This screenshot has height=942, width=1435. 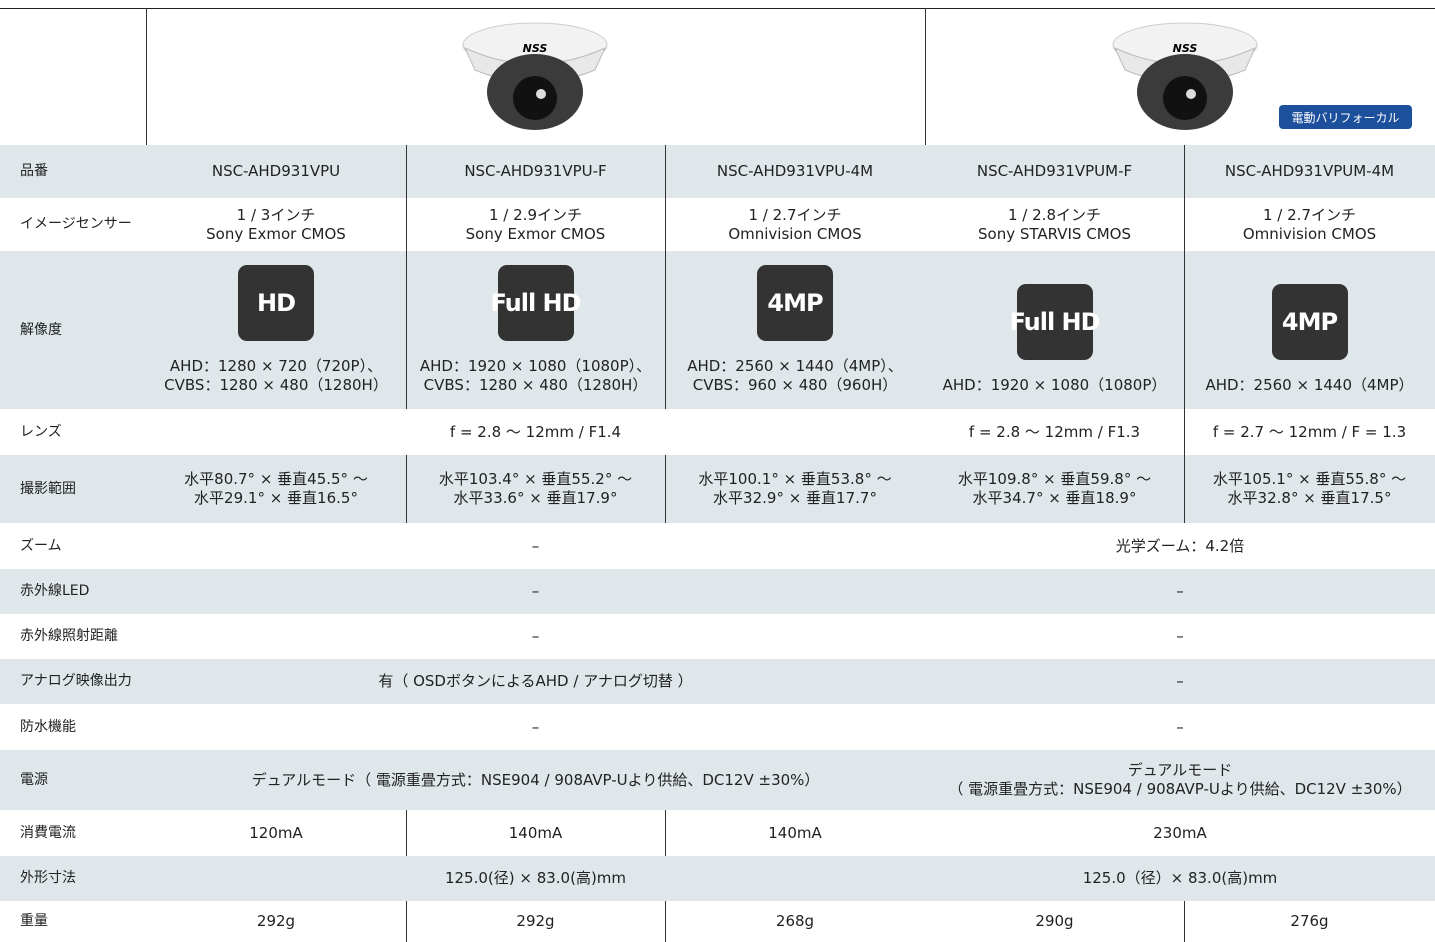 I want to click on cell-text: NSC-AHD931VPU-4M, so click(x=795, y=171).